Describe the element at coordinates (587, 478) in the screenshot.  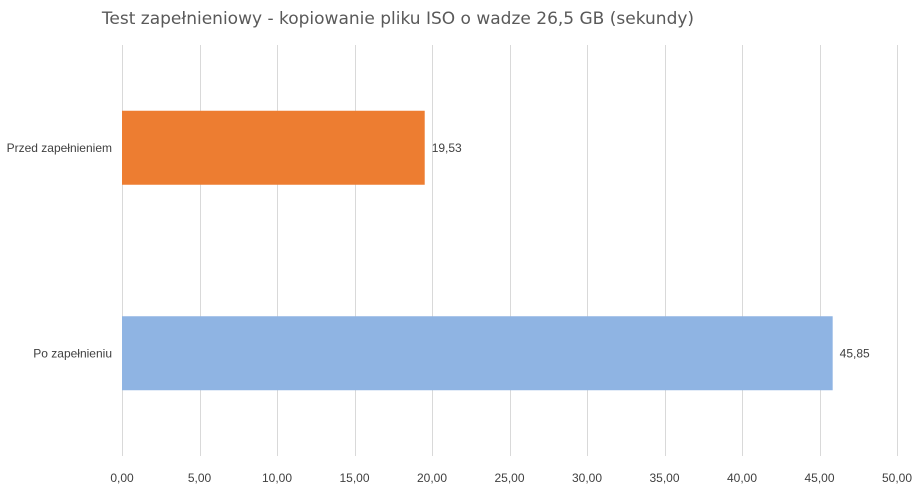
I see `x-tick-label: 30,00` at that location.